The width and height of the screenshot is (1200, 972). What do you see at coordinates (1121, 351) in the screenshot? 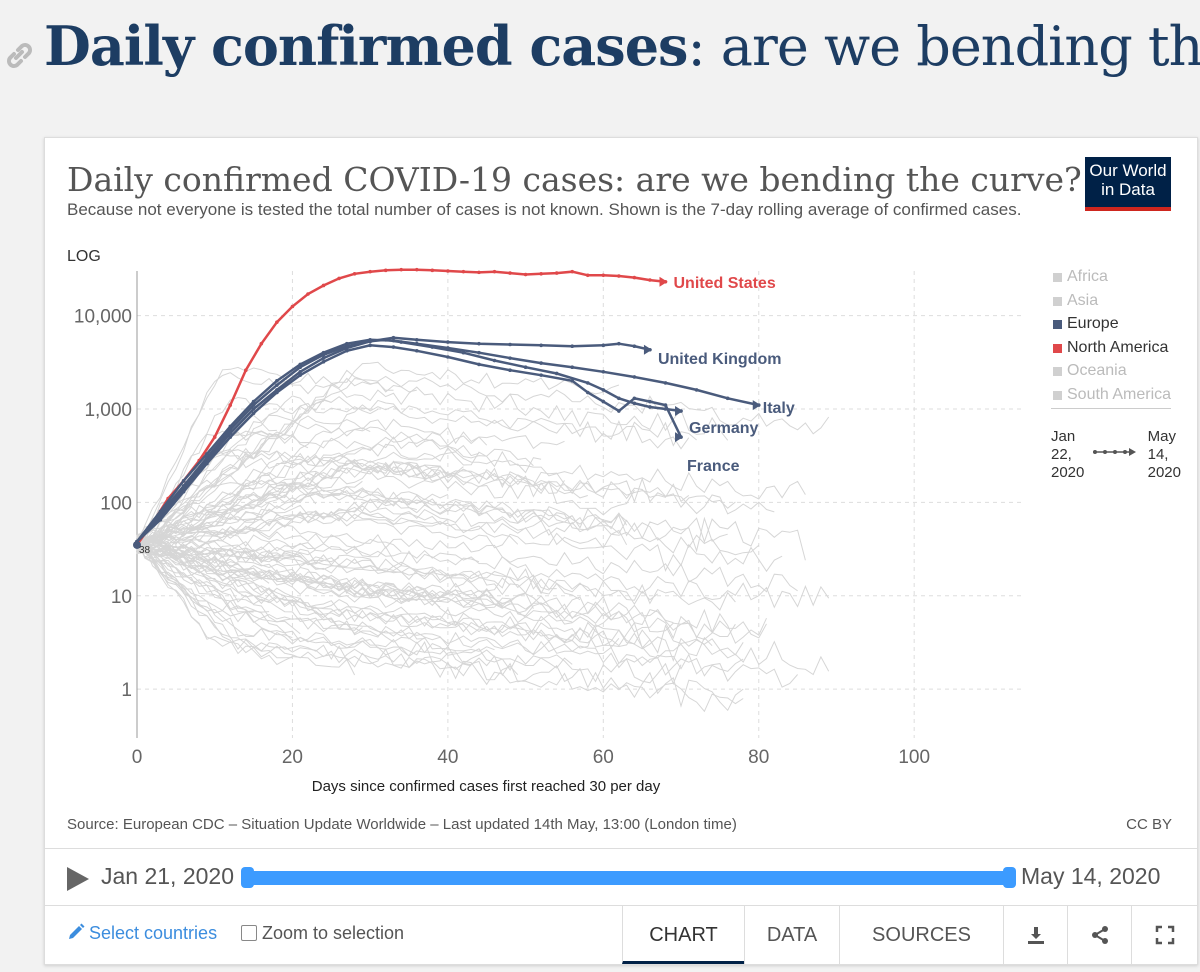
I see `legend-item-north-america: North America` at bounding box center [1121, 351].